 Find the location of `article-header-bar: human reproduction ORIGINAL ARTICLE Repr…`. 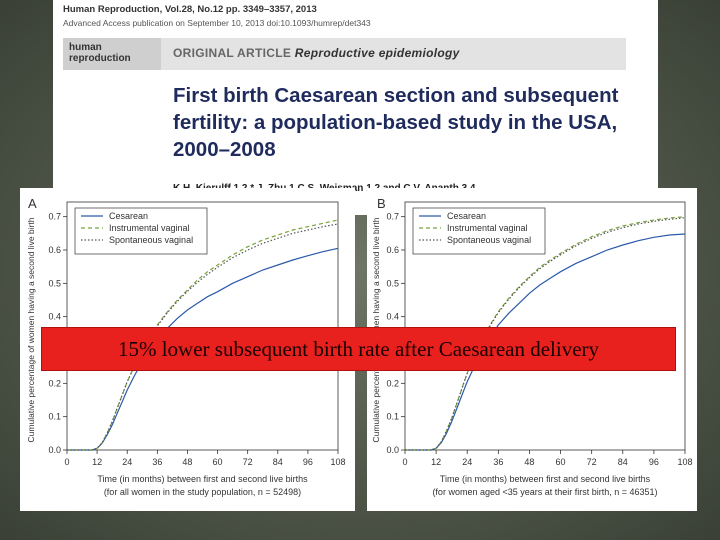

article-header-bar: human reproduction ORIGINAL ARTICLE Repr… is located at coordinates (344, 54).